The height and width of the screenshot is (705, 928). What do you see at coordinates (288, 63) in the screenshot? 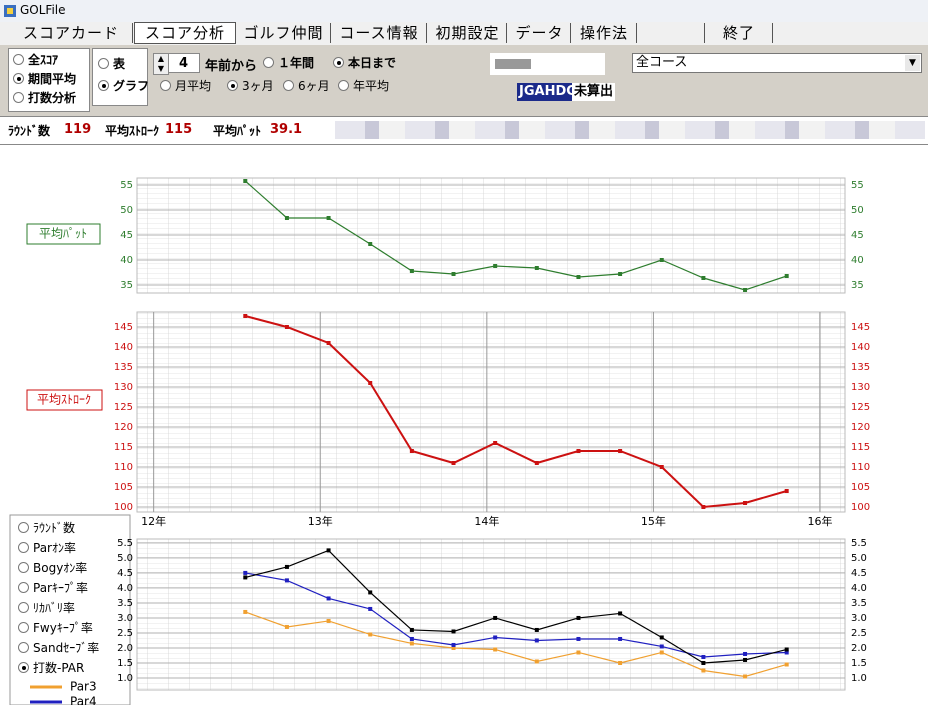
I see `radio-option: １年間` at bounding box center [288, 63].